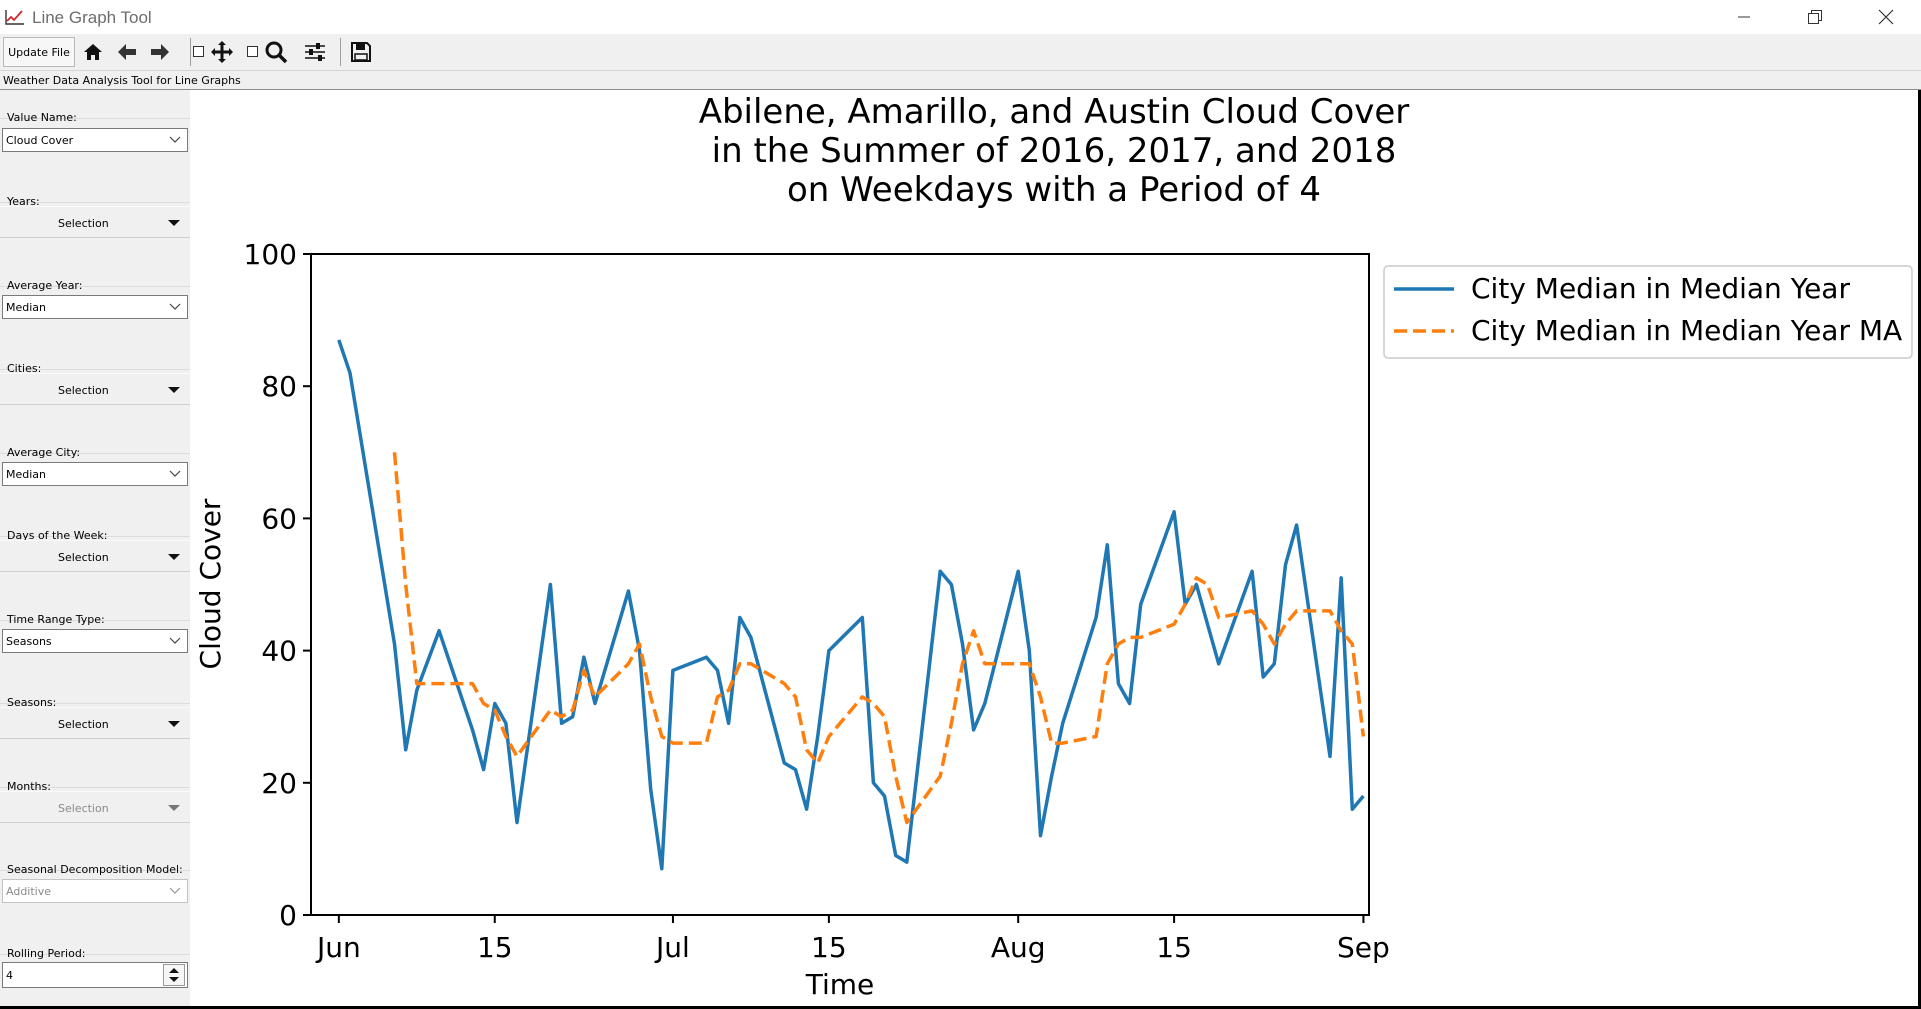 This screenshot has width=1921, height=1009. I want to click on zoom-icon, so click(276, 52).